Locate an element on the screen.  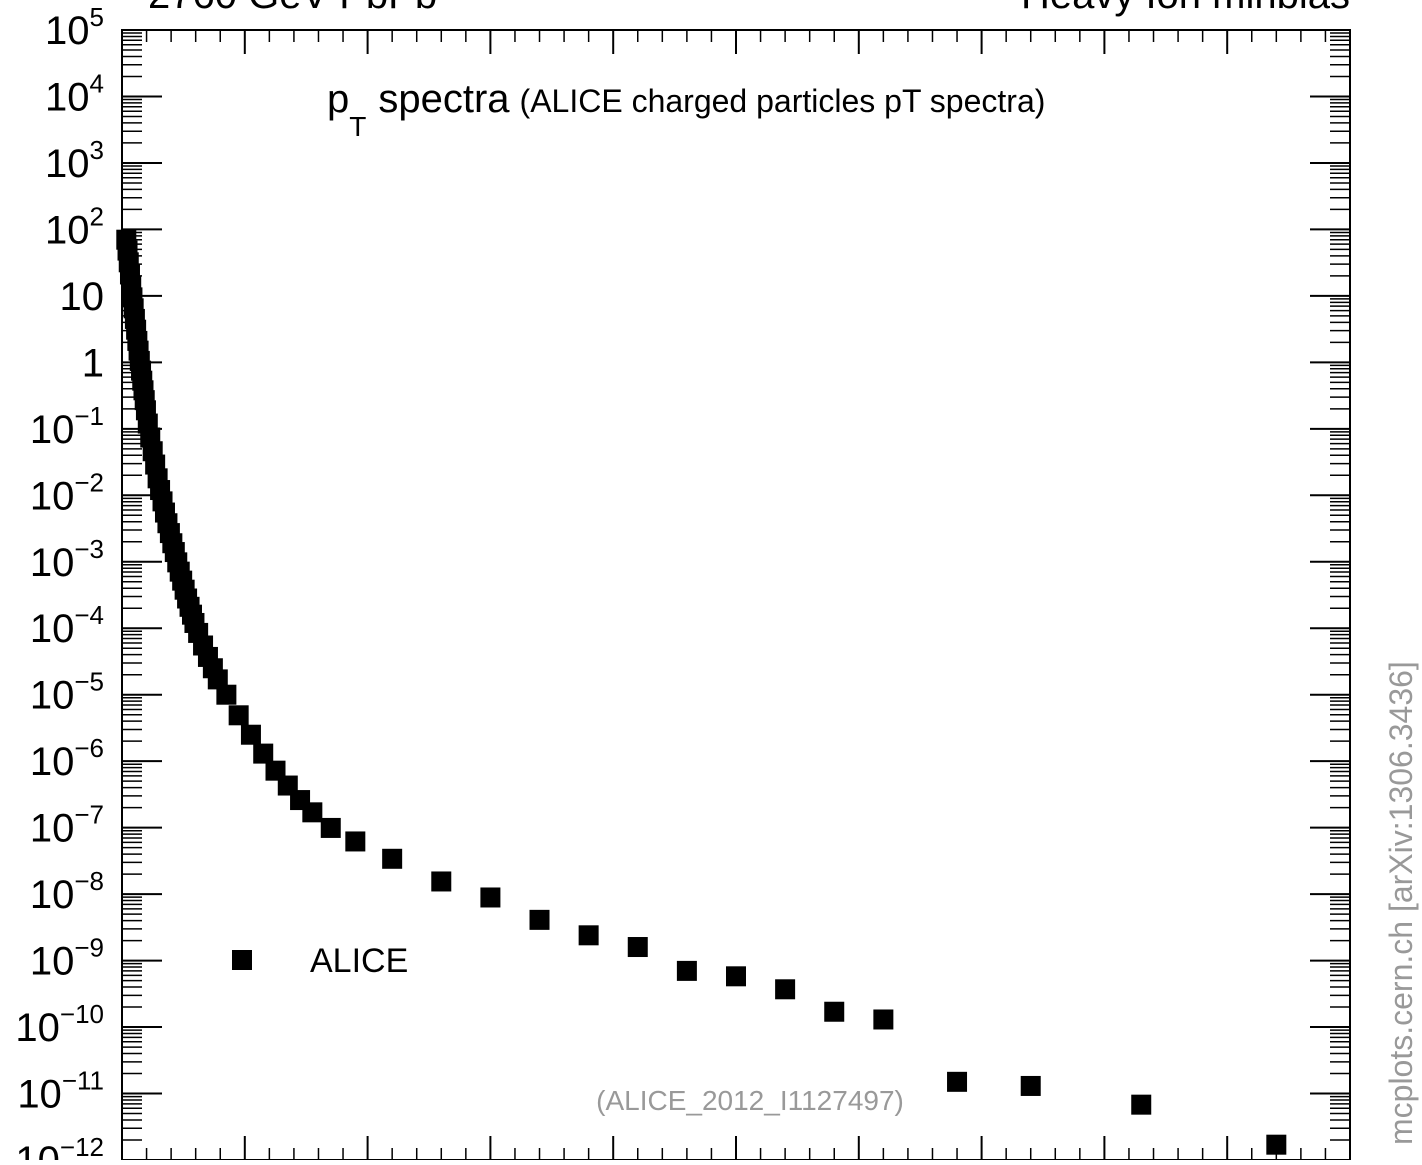
y-tick-label: 10⁻² is located at coordinates (67, 492).